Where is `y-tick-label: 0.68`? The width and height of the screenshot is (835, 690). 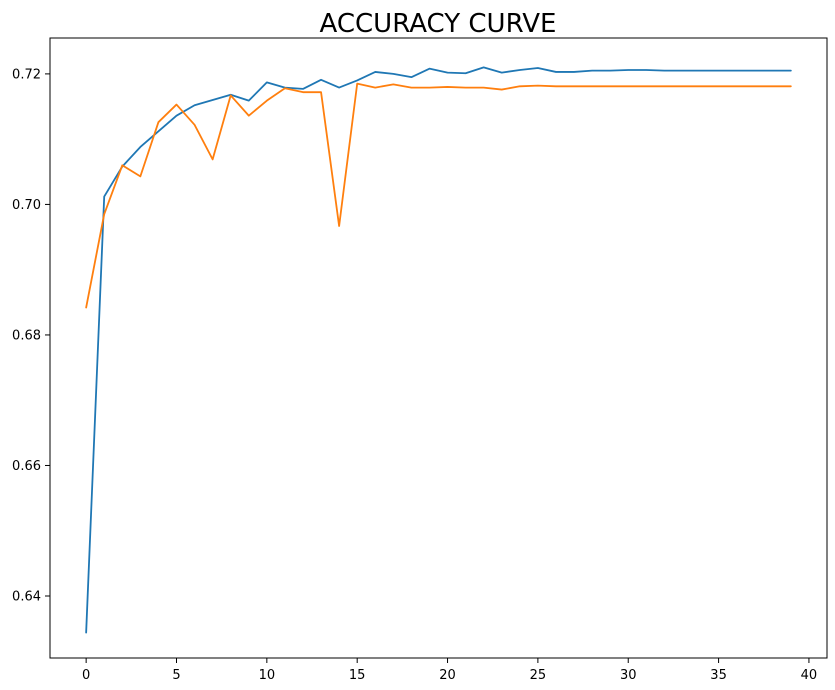
y-tick-label: 0.68 is located at coordinates (26, 335).